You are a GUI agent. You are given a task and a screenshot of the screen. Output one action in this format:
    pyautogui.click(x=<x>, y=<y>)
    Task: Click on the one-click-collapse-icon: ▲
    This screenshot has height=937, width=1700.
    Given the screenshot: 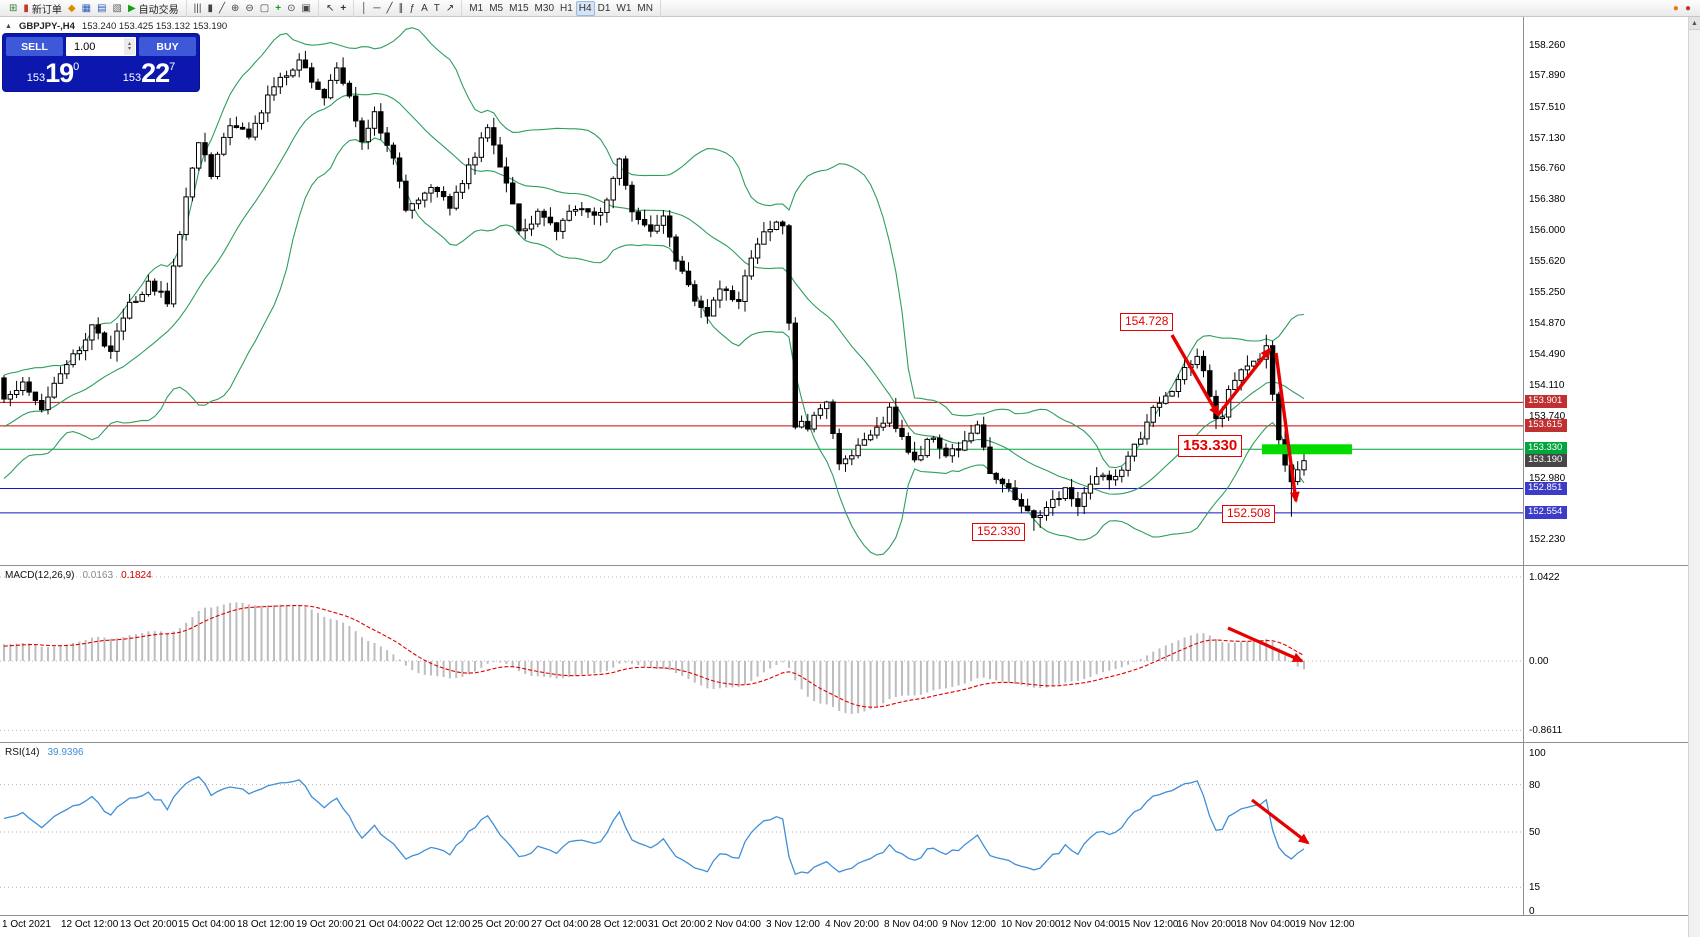 What is the action you would take?
    pyautogui.click(x=8, y=26)
    